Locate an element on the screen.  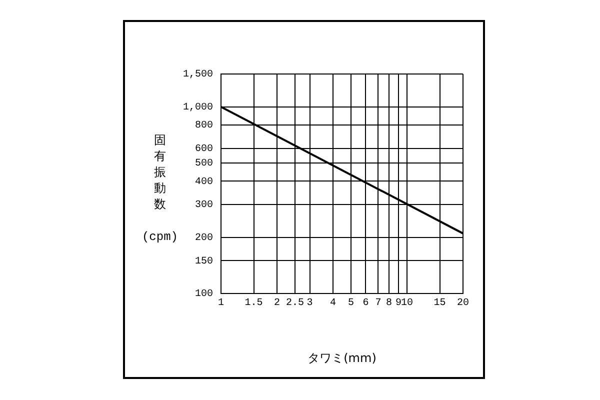
y-tick-label: 1,000 is located at coordinates (198, 108).